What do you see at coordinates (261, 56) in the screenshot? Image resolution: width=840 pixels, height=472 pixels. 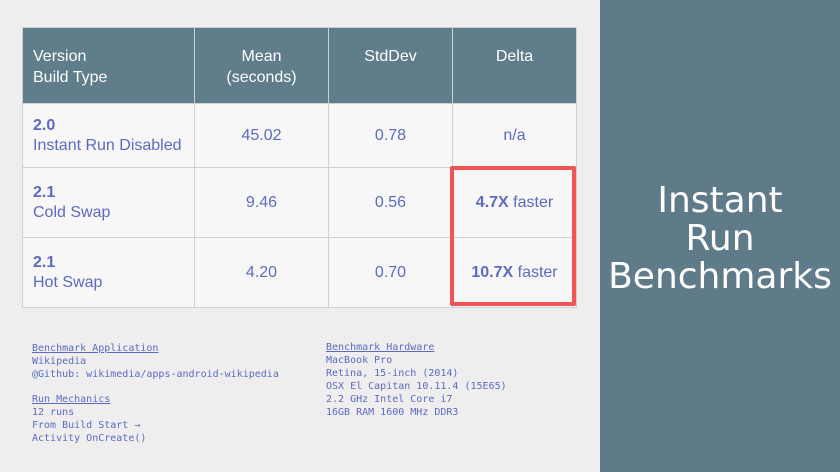 I see `header-mean-label: Mean` at bounding box center [261, 56].